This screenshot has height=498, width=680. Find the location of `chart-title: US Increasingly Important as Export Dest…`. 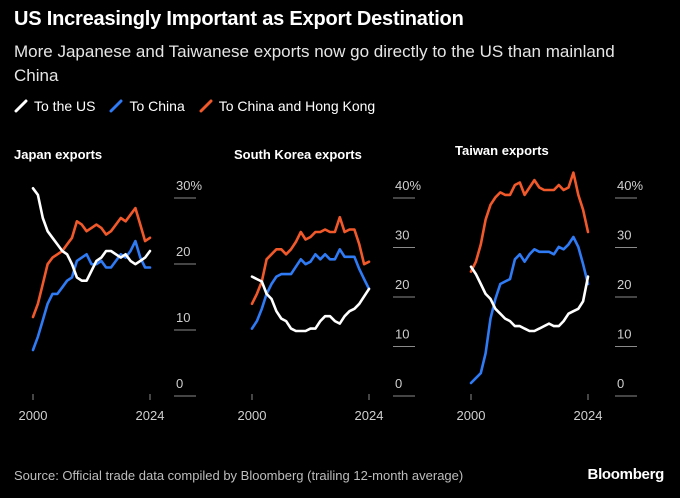

chart-title: US Increasingly Important as Export Dest… is located at coordinates (239, 19).